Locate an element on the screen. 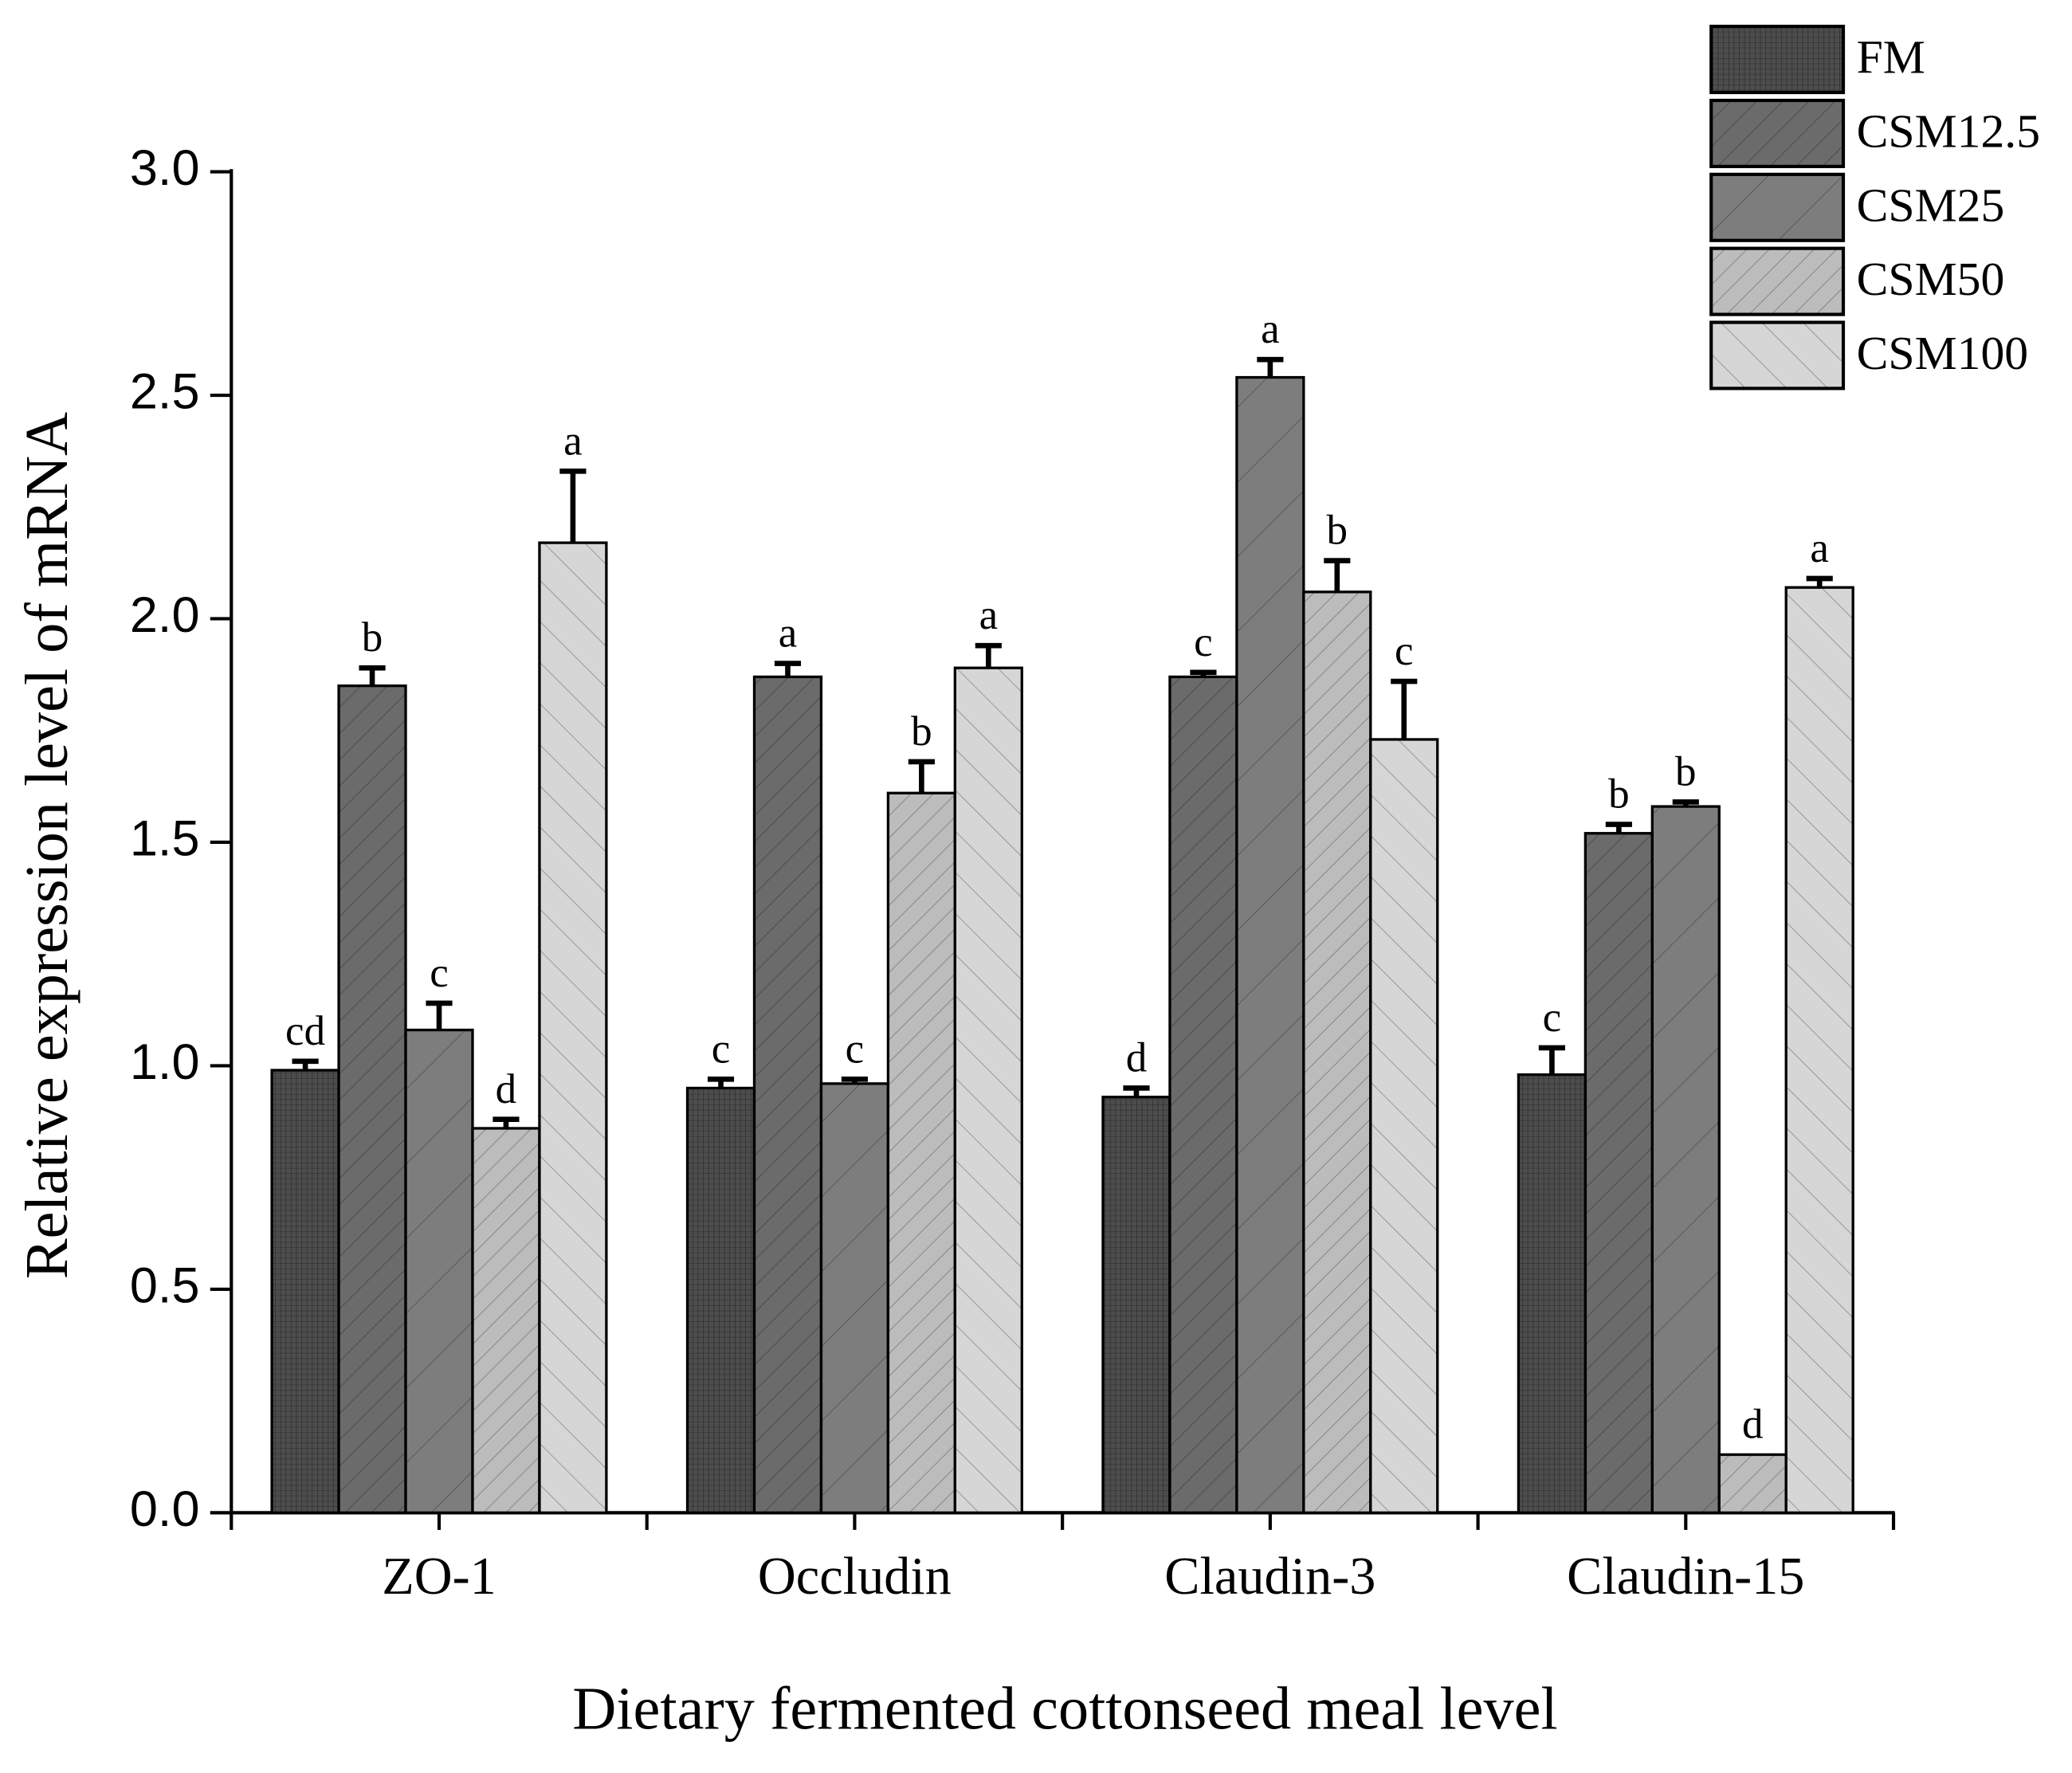 The width and height of the screenshot is (2072, 1773). legend-label: CSM12.5 is located at coordinates (1948, 130).